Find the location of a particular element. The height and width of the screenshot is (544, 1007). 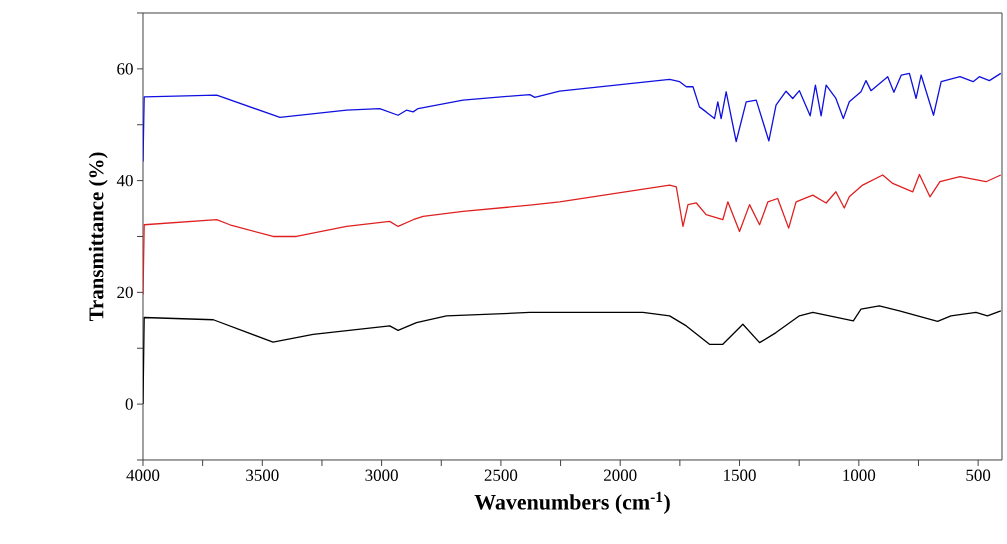

y-tick-label: 20 is located at coordinates (125, 292).